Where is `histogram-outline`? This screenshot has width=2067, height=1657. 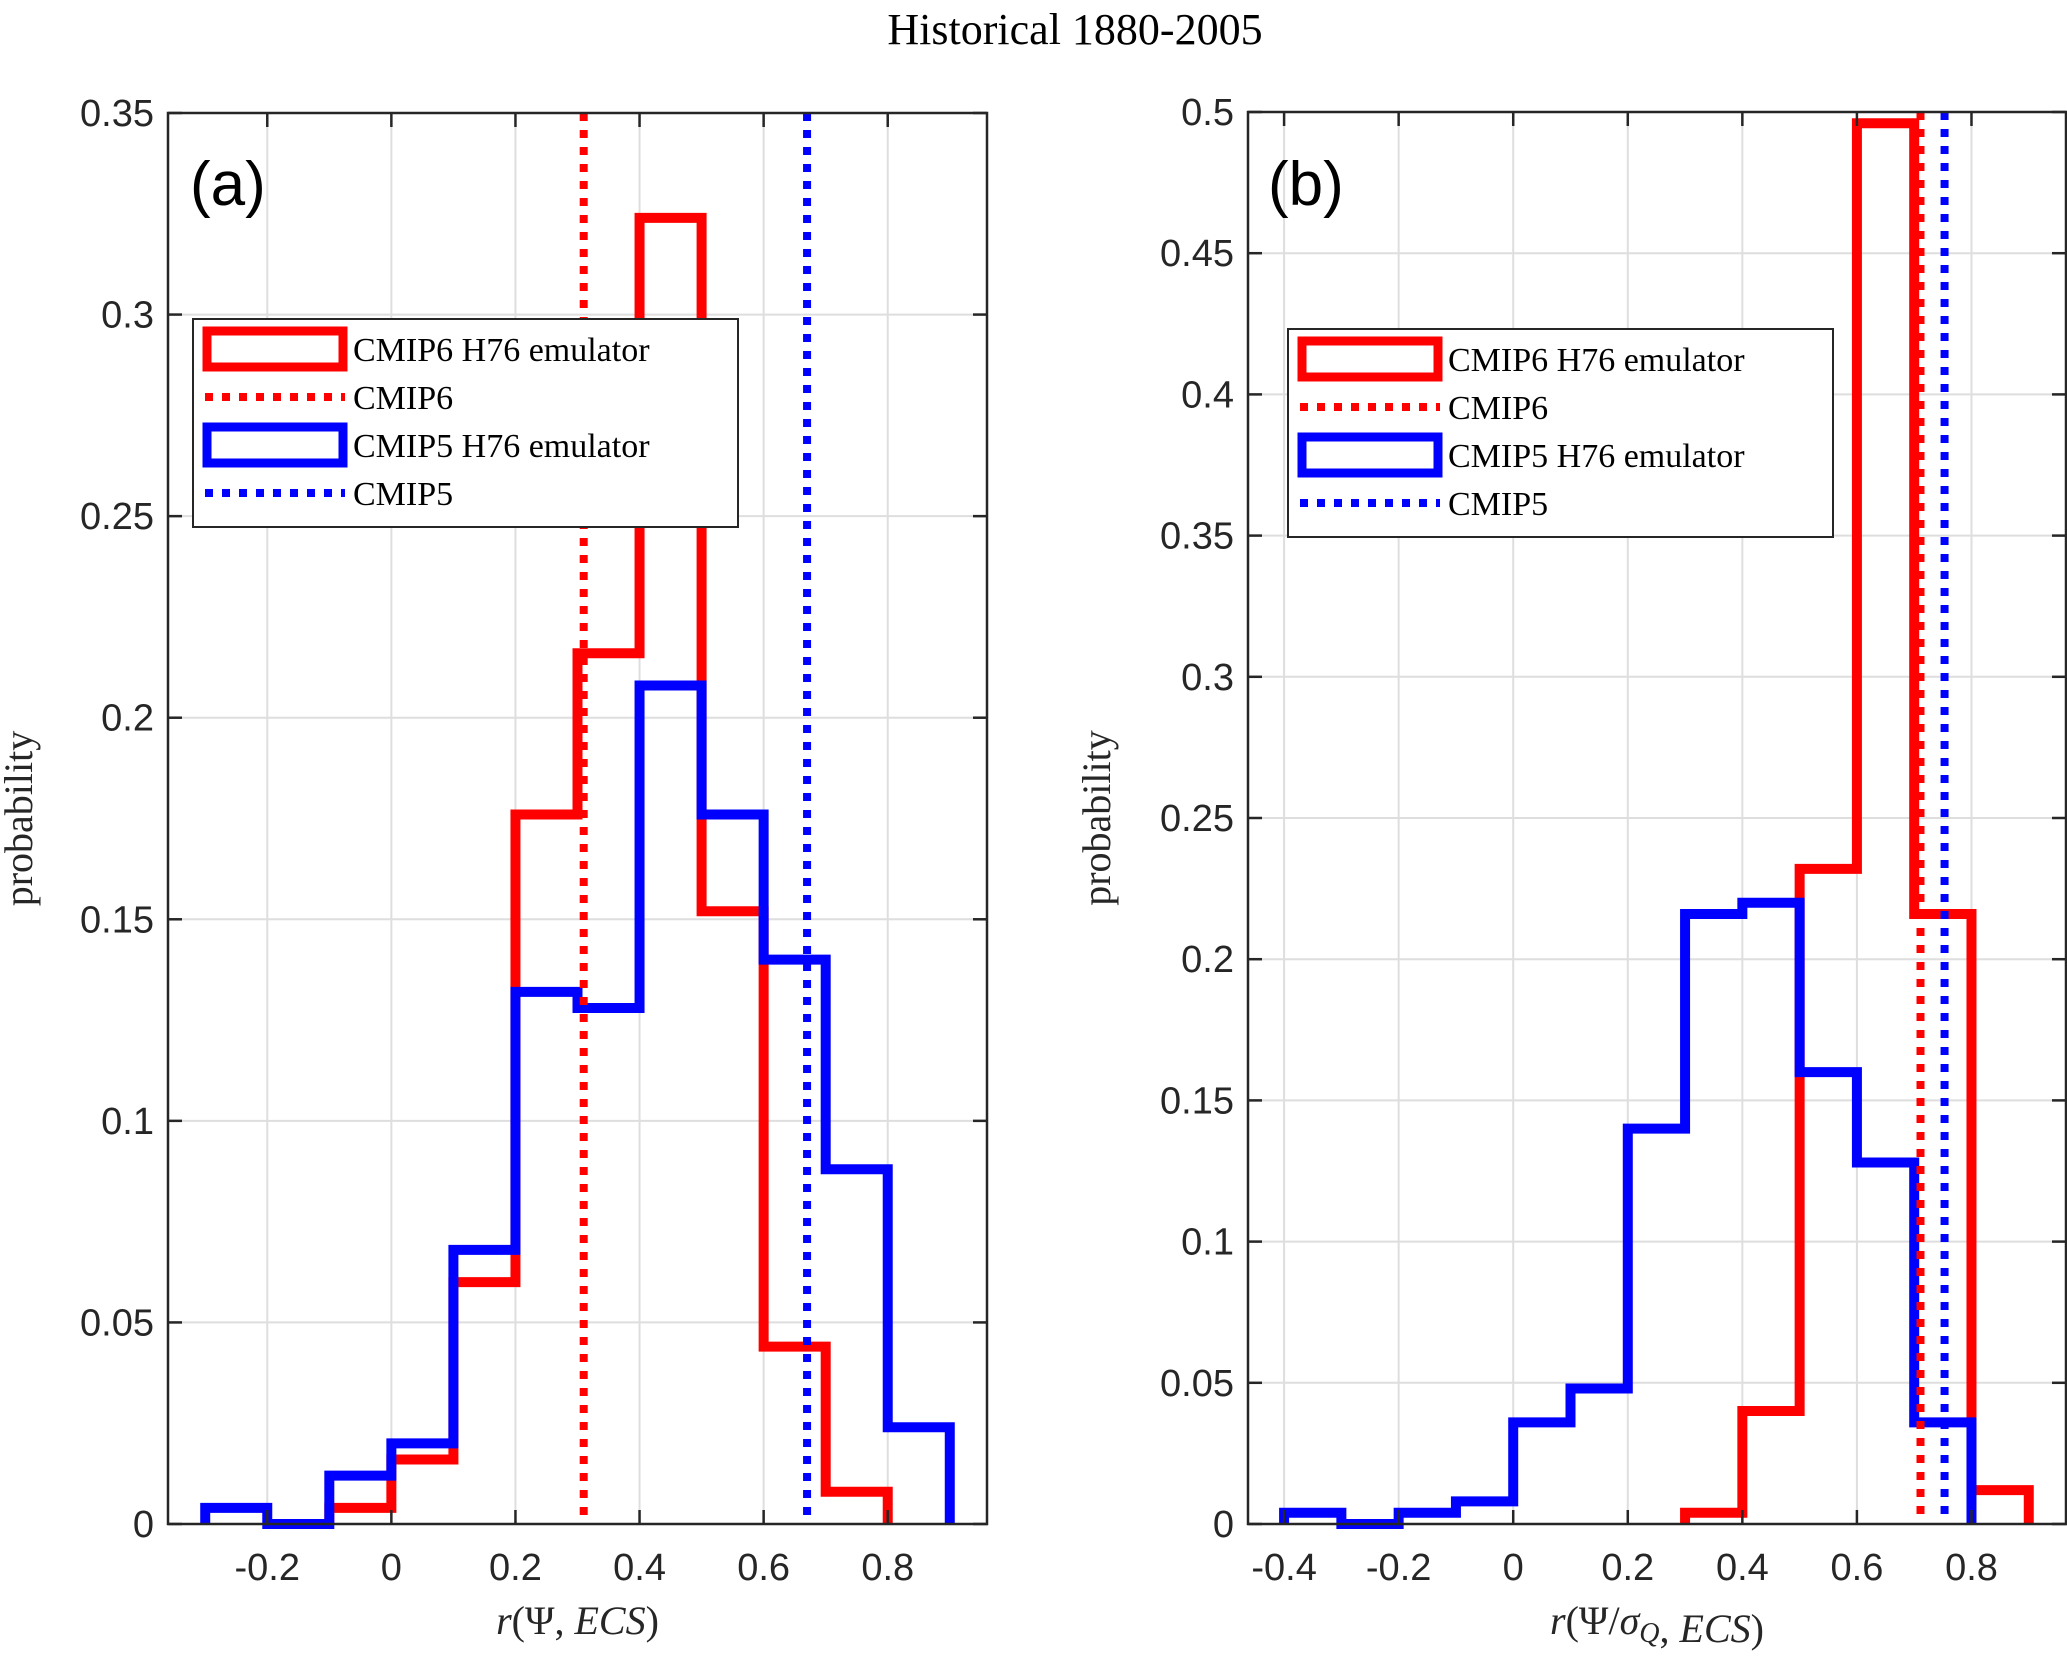
histogram-outline is located at coordinates (1857, 821).